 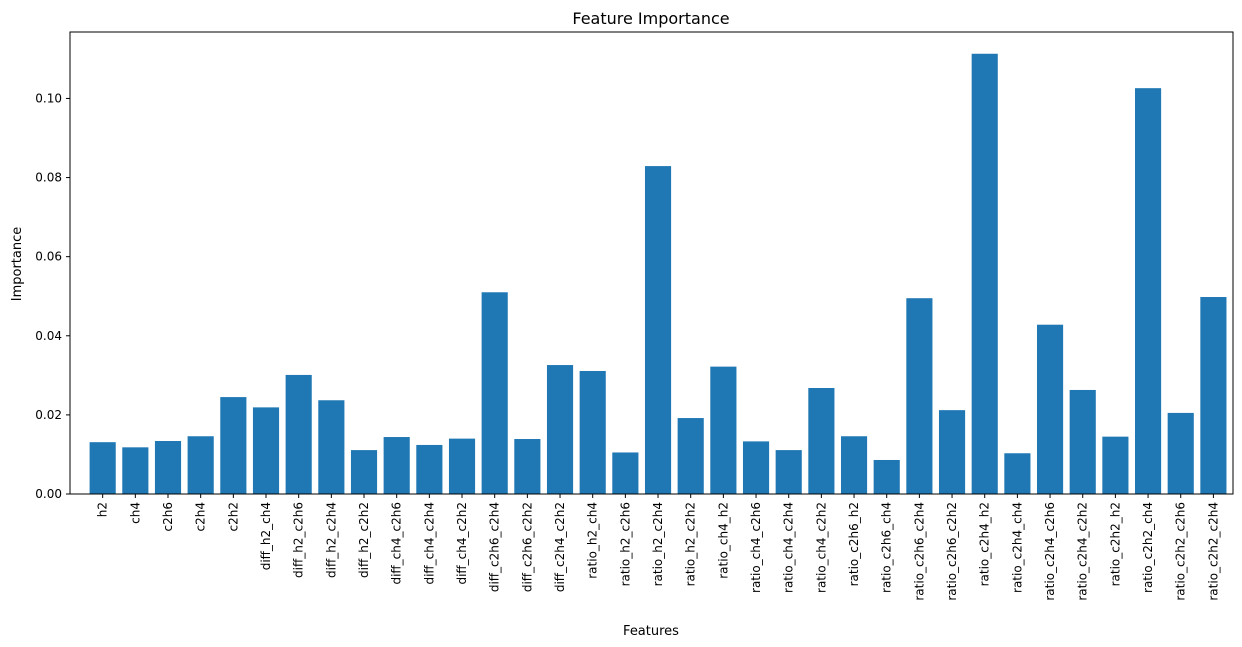 What do you see at coordinates (364, 472) in the screenshot?
I see `bar-diff_h2_c2h2` at bounding box center [364, 472].